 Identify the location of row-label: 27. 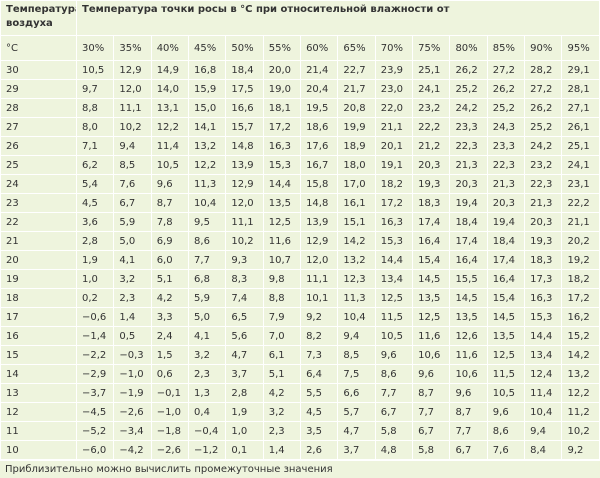
(38, 127).